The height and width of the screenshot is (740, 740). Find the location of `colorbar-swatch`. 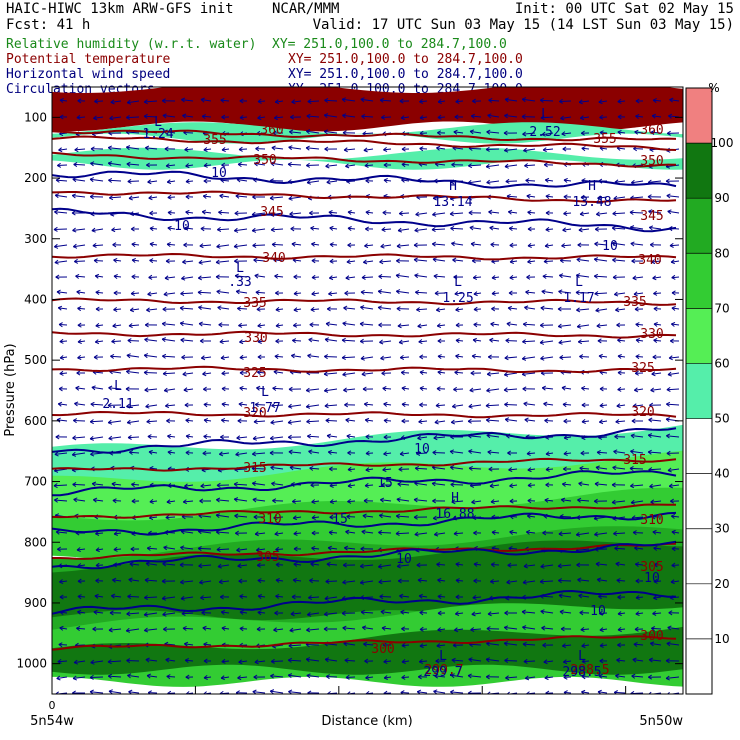

colorbar-swatch is located at coordinates (699, 556).